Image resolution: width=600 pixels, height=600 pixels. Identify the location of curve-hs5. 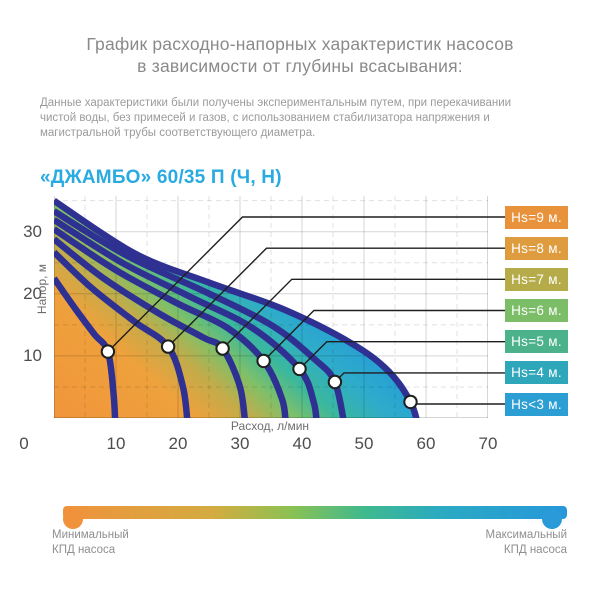
(187, 317).